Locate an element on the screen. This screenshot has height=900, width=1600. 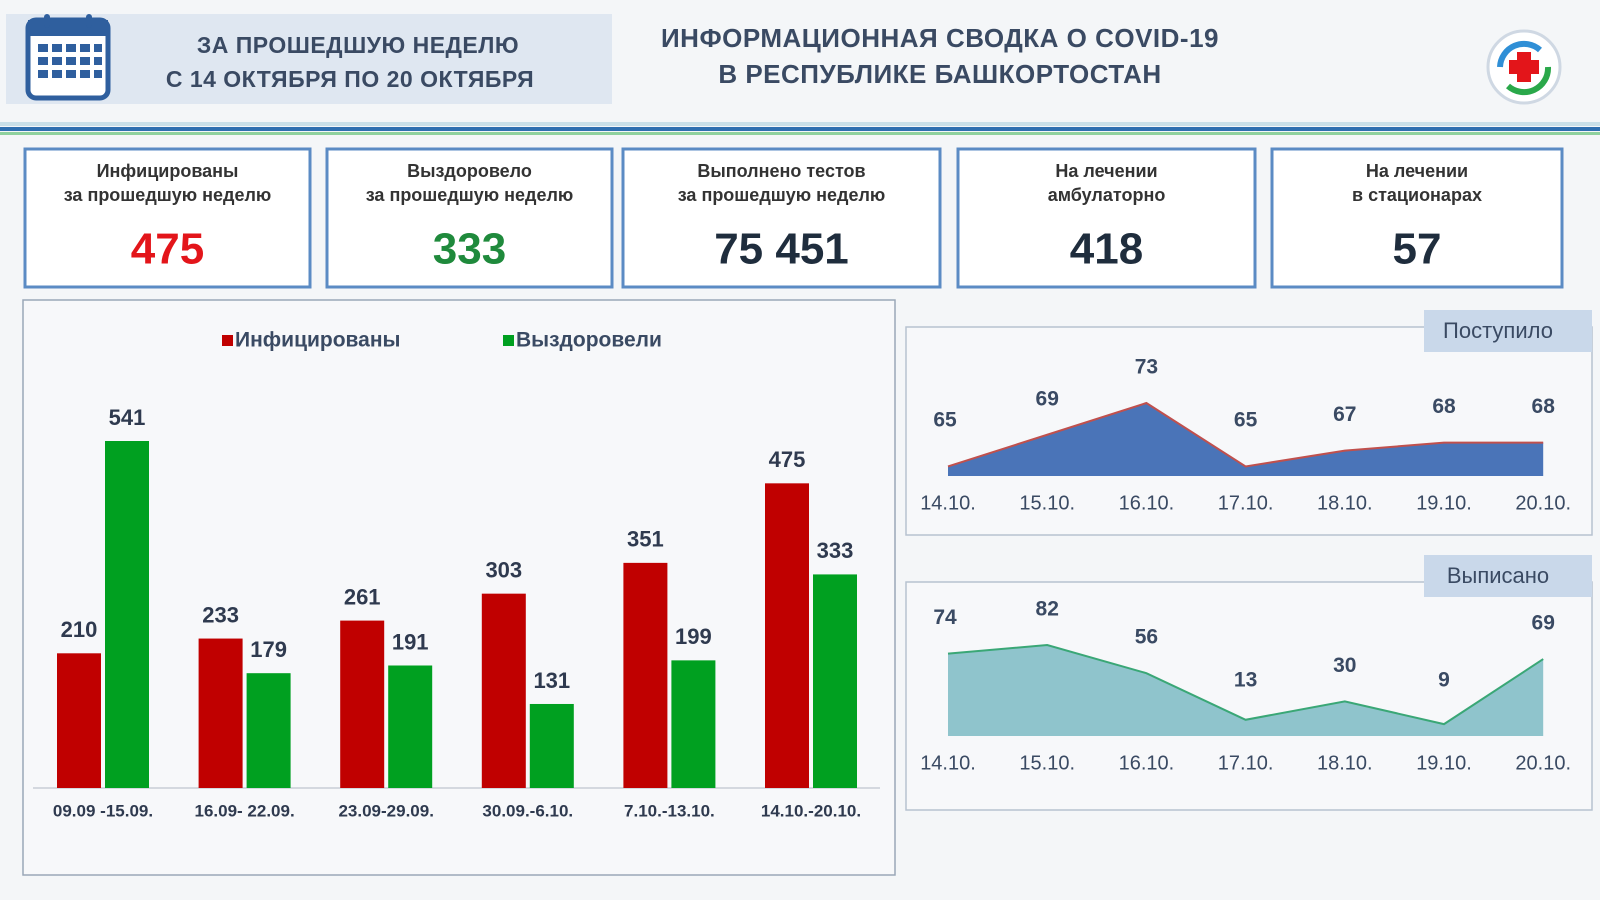
value-label: 82 is located at coordinates (1047, 609).